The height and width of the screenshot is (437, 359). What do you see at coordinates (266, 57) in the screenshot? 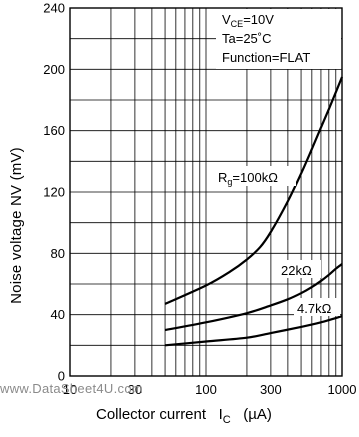
I see `condition-function: Function=FLAT` at bounding box center [266, 57].